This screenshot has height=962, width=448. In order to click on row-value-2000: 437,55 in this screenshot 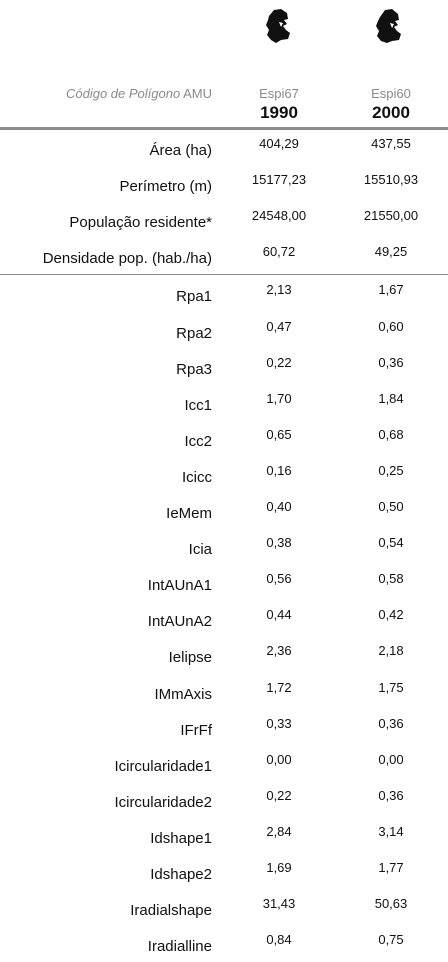, I will do `click(391, 143)`.